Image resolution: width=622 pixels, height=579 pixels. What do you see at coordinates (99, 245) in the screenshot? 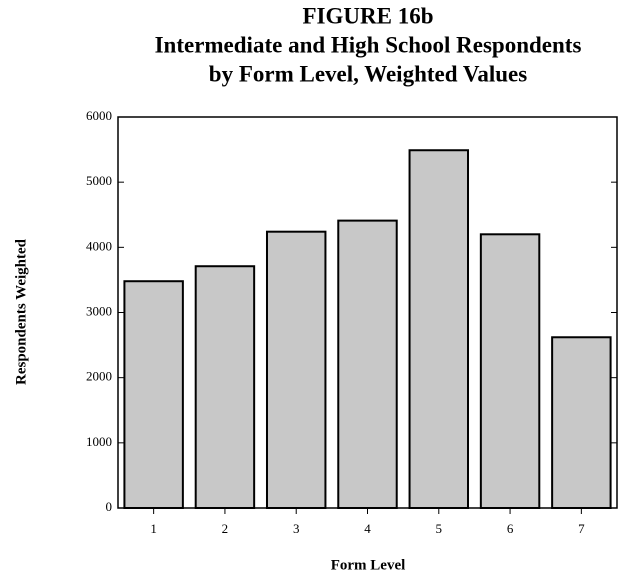
I see `y-tick-label: 4000` at bounding box center [99, 245].